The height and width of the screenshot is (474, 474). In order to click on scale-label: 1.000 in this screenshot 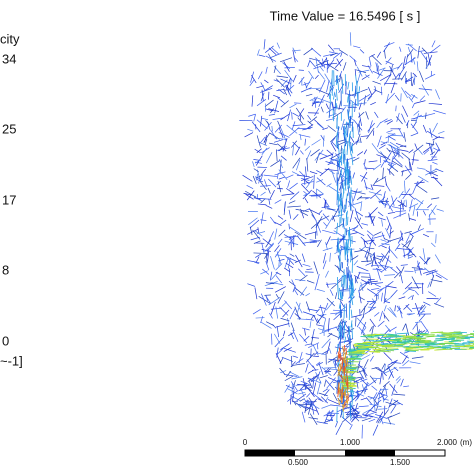, I will do `click(350, 442)`.